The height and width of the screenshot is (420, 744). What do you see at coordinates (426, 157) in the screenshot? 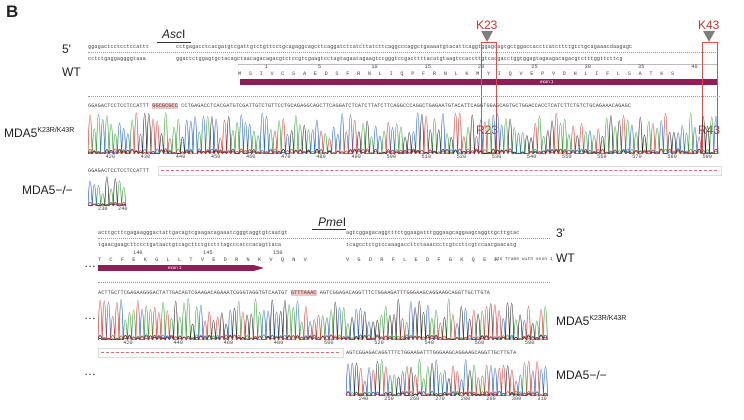
I see `ruler-tick-label: 510` at bounding box center [426, 157].